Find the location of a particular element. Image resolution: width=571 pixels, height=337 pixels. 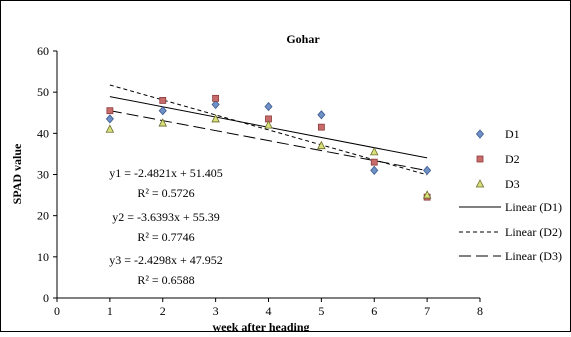

x-axis-label: week after heading is located at coordinates (260, 326).